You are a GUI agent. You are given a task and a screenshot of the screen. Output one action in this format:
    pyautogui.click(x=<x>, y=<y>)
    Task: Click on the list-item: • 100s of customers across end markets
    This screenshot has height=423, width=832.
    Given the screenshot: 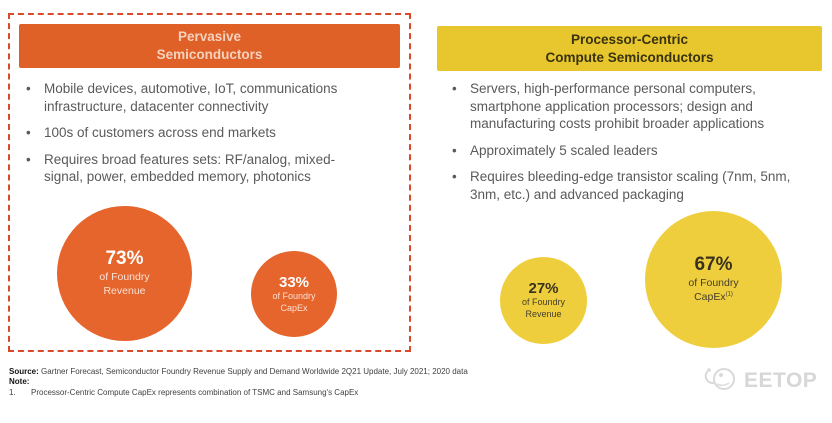 What is the action you would take?
    pyautogui.click(x=215, y=133)
    